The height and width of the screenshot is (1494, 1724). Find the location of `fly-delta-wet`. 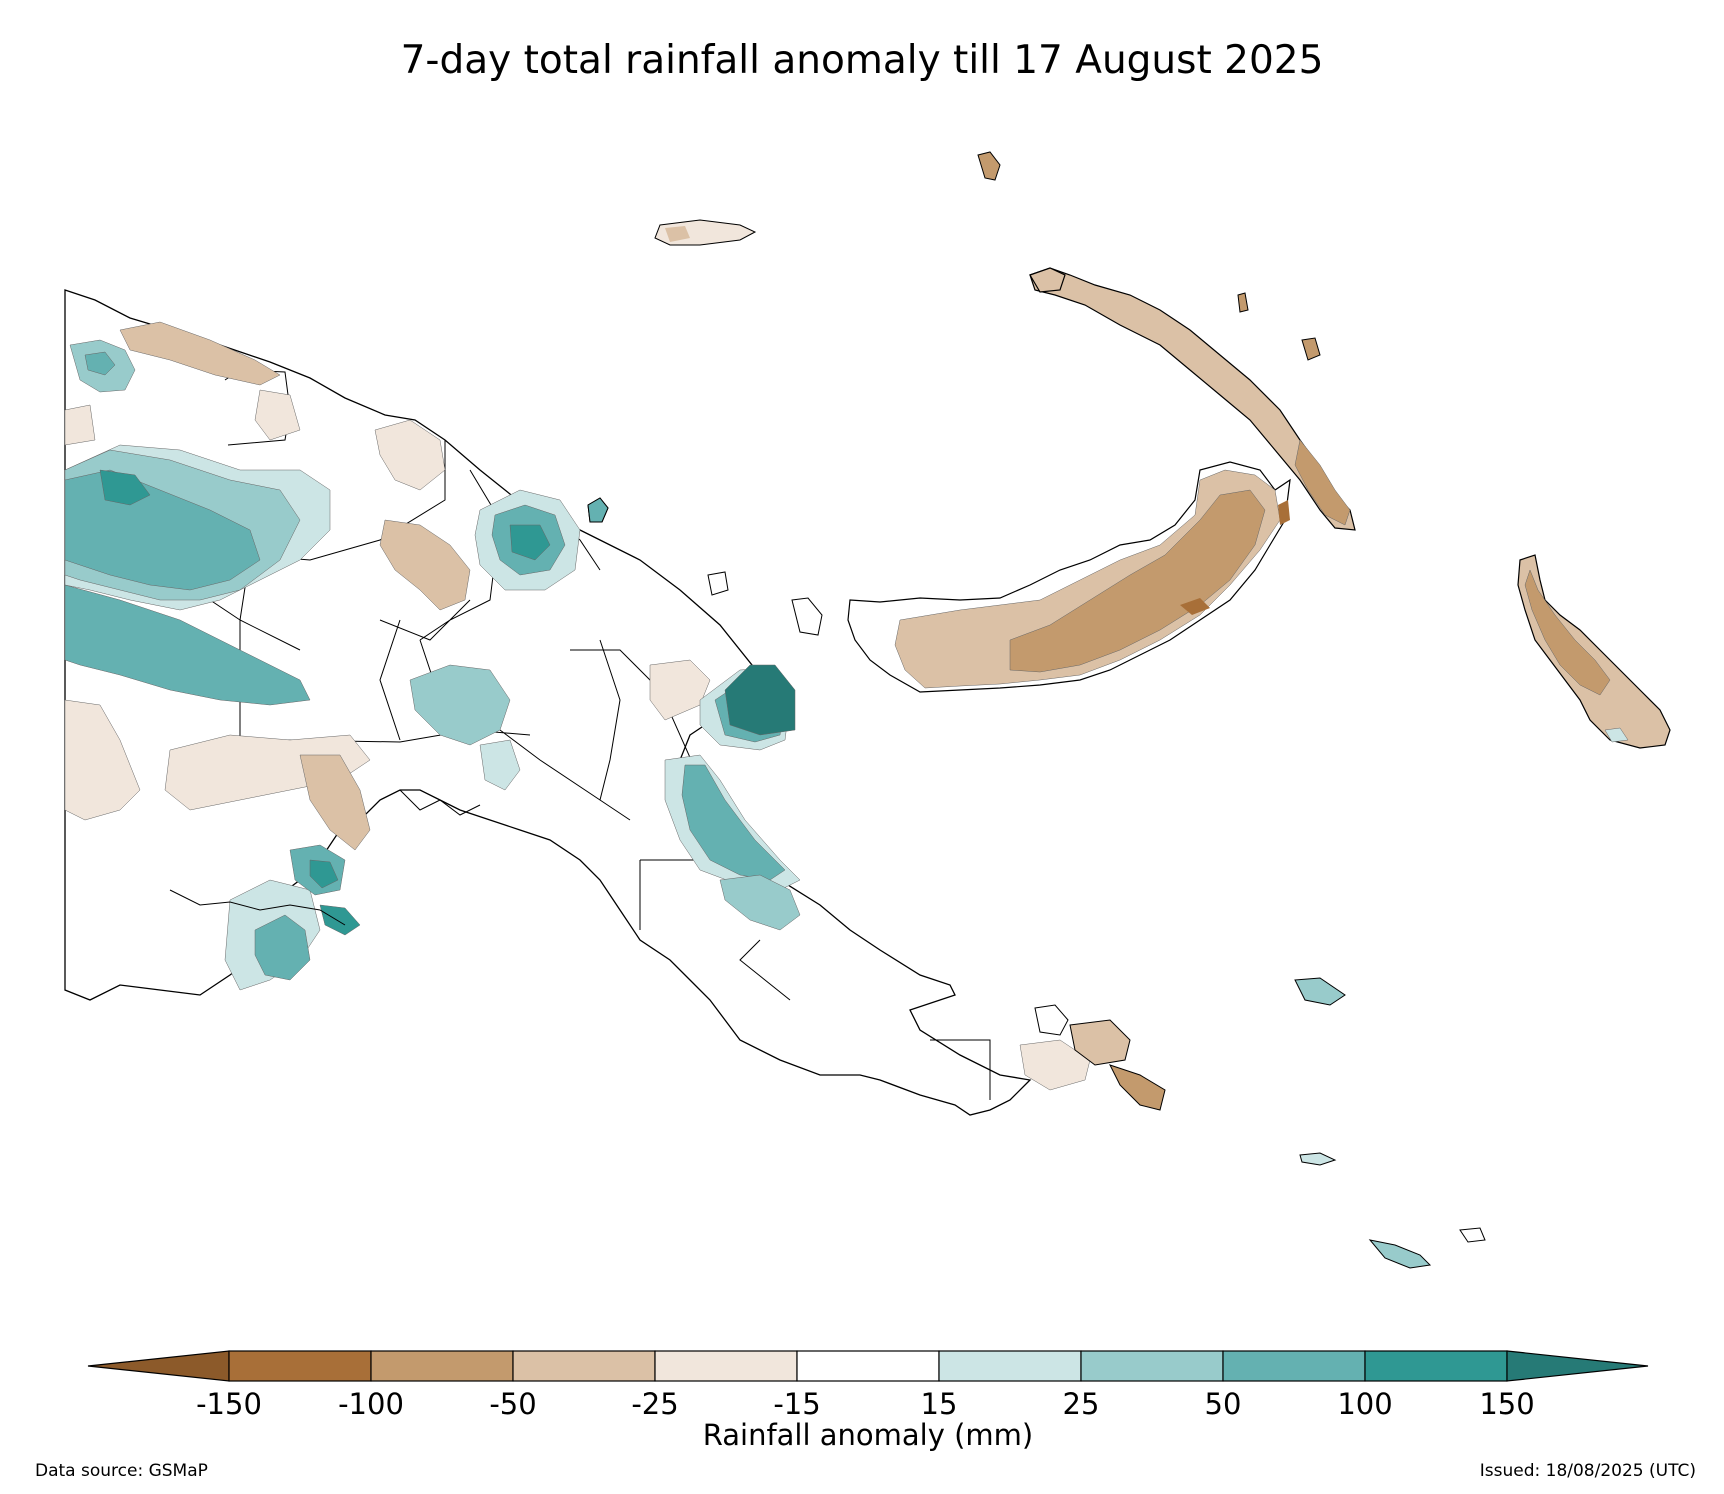

fly-delta-wet is located at coordinates (282, 947).